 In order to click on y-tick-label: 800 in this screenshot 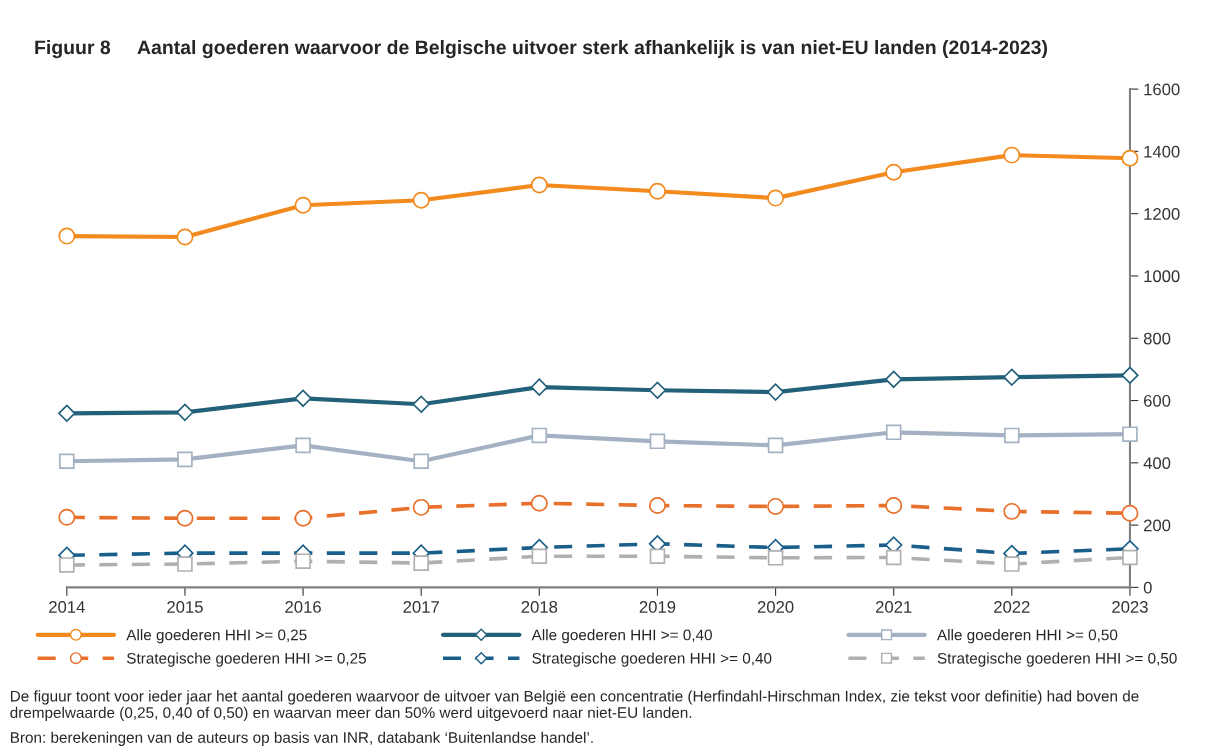, I will do `click(1157, 338)`.